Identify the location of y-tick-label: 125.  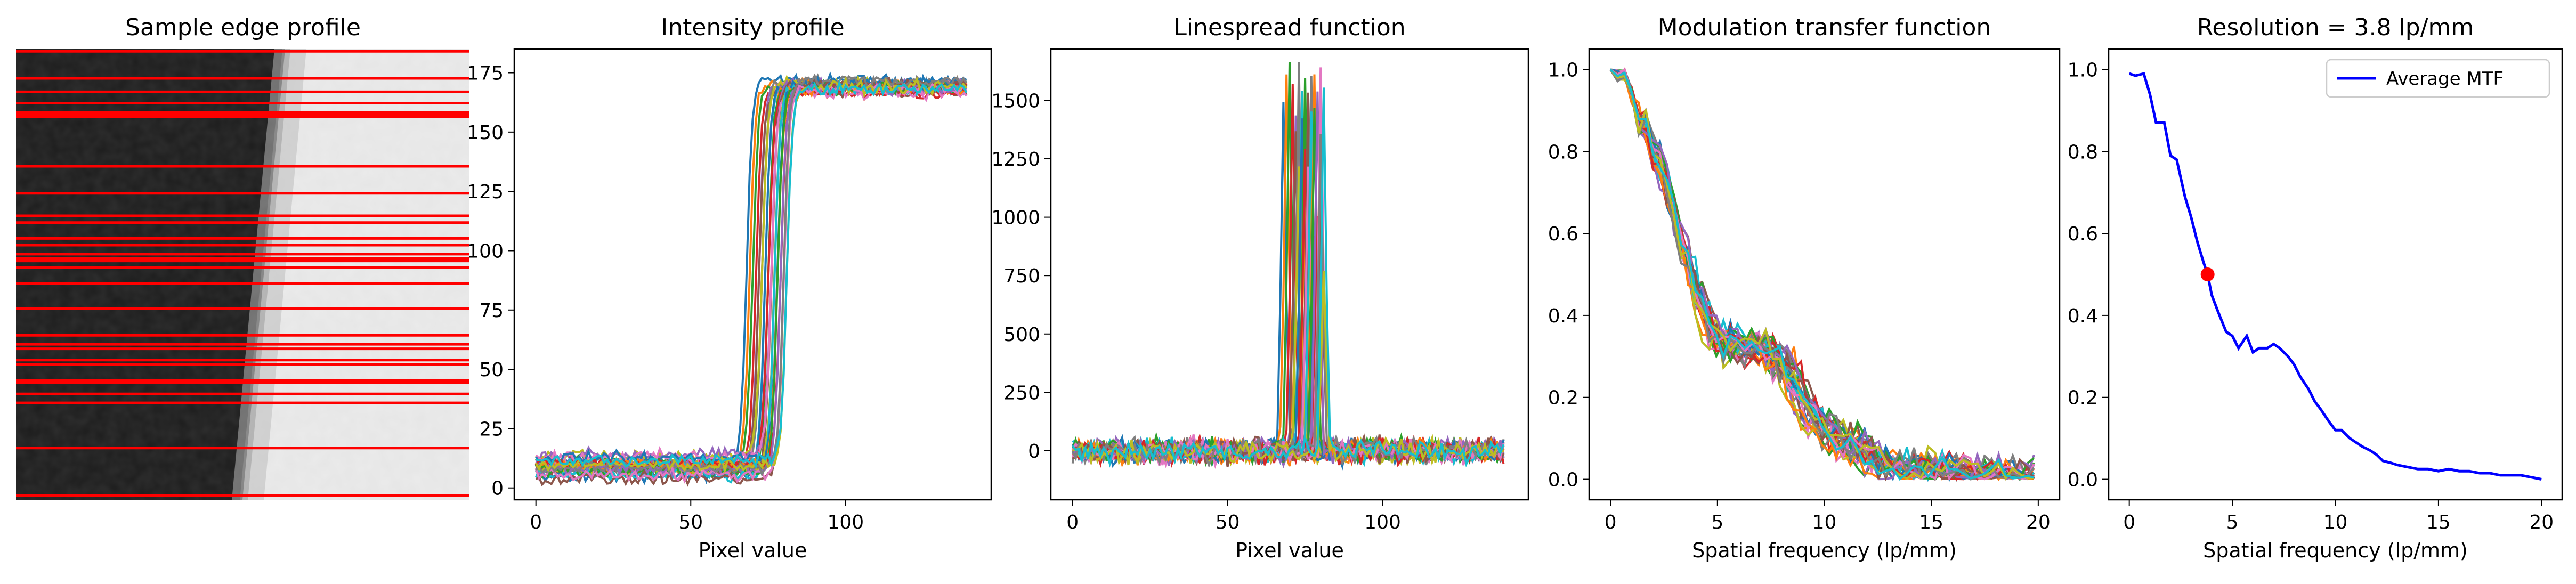
(485, 192).